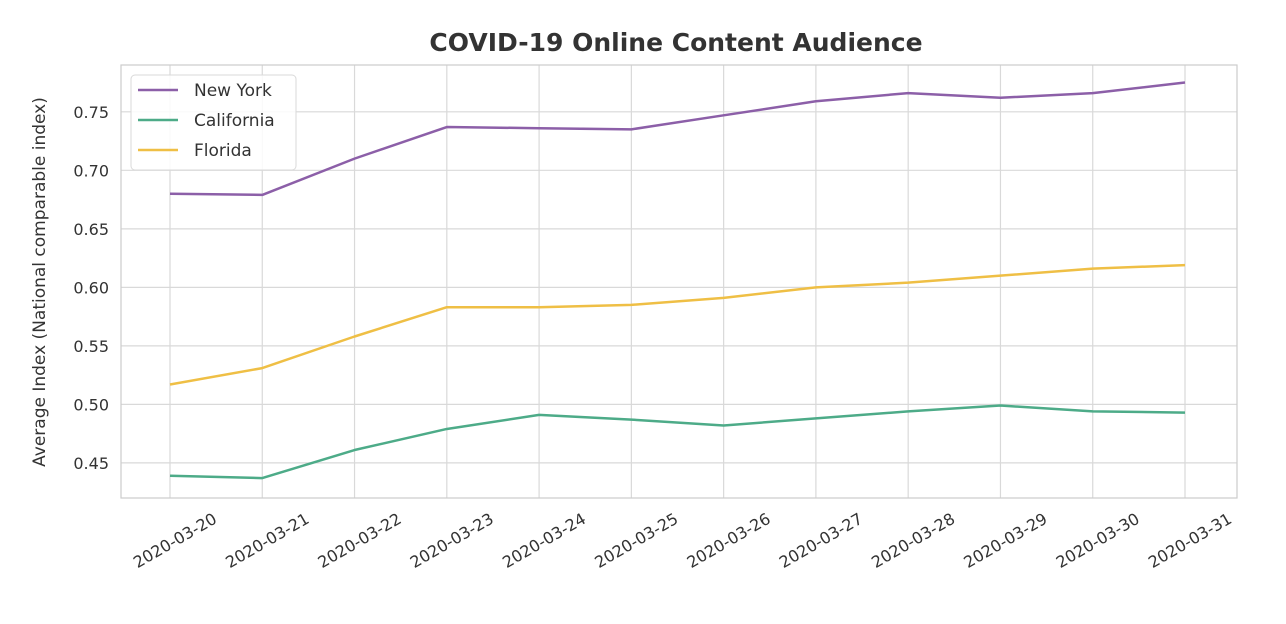  What do you see at coordinates (1005, 540) in the screenshot?
I see `x-tick-label: 2020-03-29` at bounding box center [1005, 540].